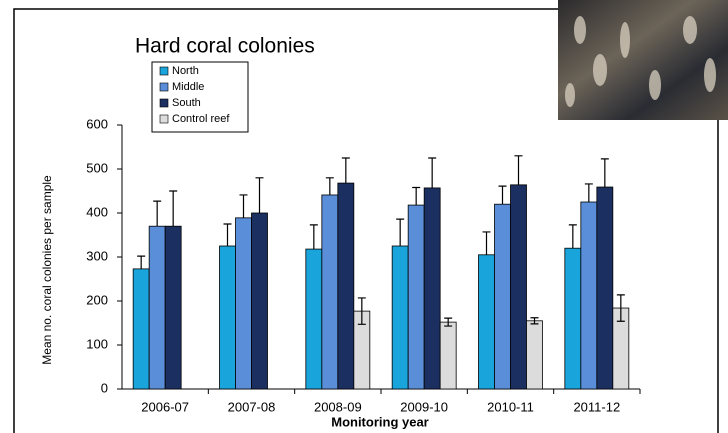  Describe the element at coordinates (186, 103) in the screenshot. I see `legend-label: South` at that location.